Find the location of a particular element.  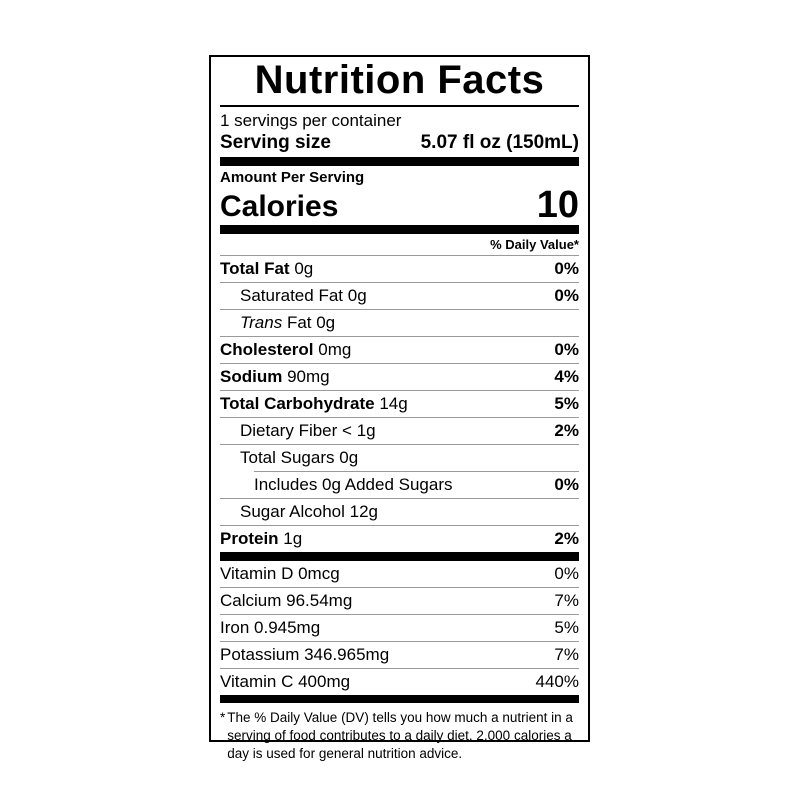

row-divider-partial is located at coordinates (416, 471).